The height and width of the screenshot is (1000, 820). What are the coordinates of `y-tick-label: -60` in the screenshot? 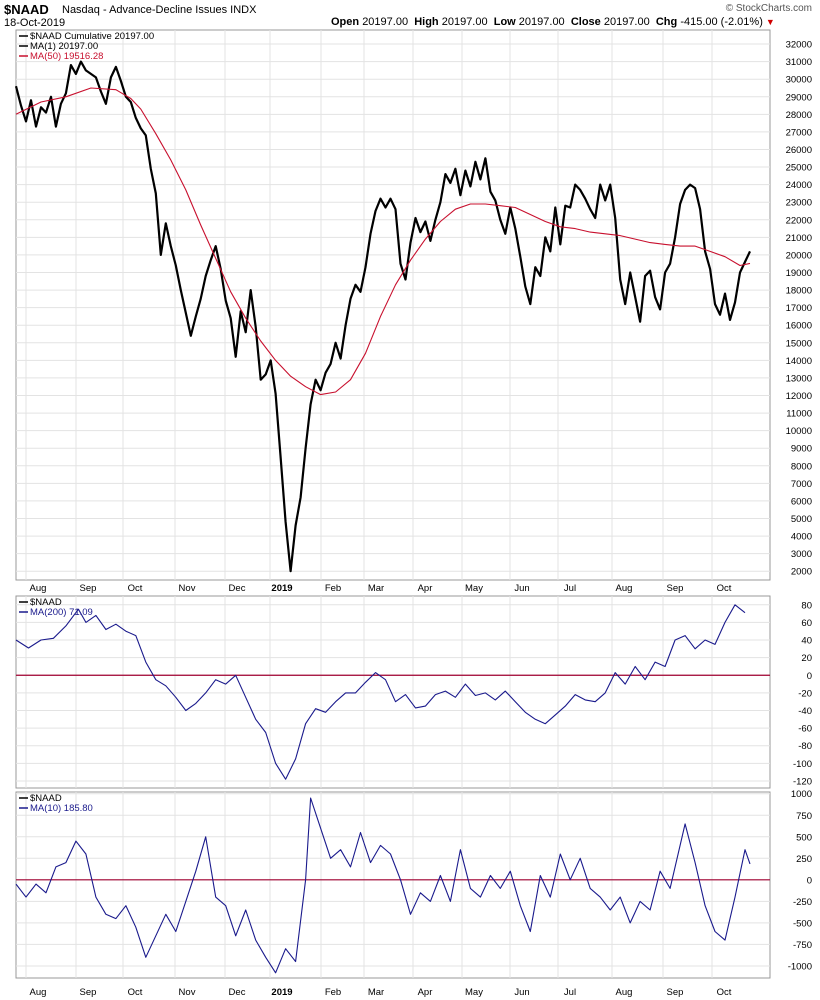 It's located at (805, 729).